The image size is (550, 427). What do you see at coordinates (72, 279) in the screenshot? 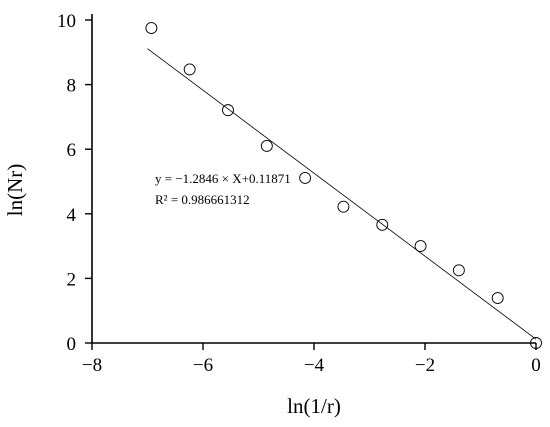
I see `y-tick-label: 2` at bounding box center [72, 279].